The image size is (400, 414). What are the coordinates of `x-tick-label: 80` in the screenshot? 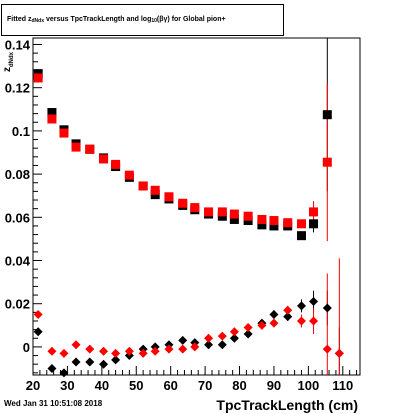 It's located at (239, 385).